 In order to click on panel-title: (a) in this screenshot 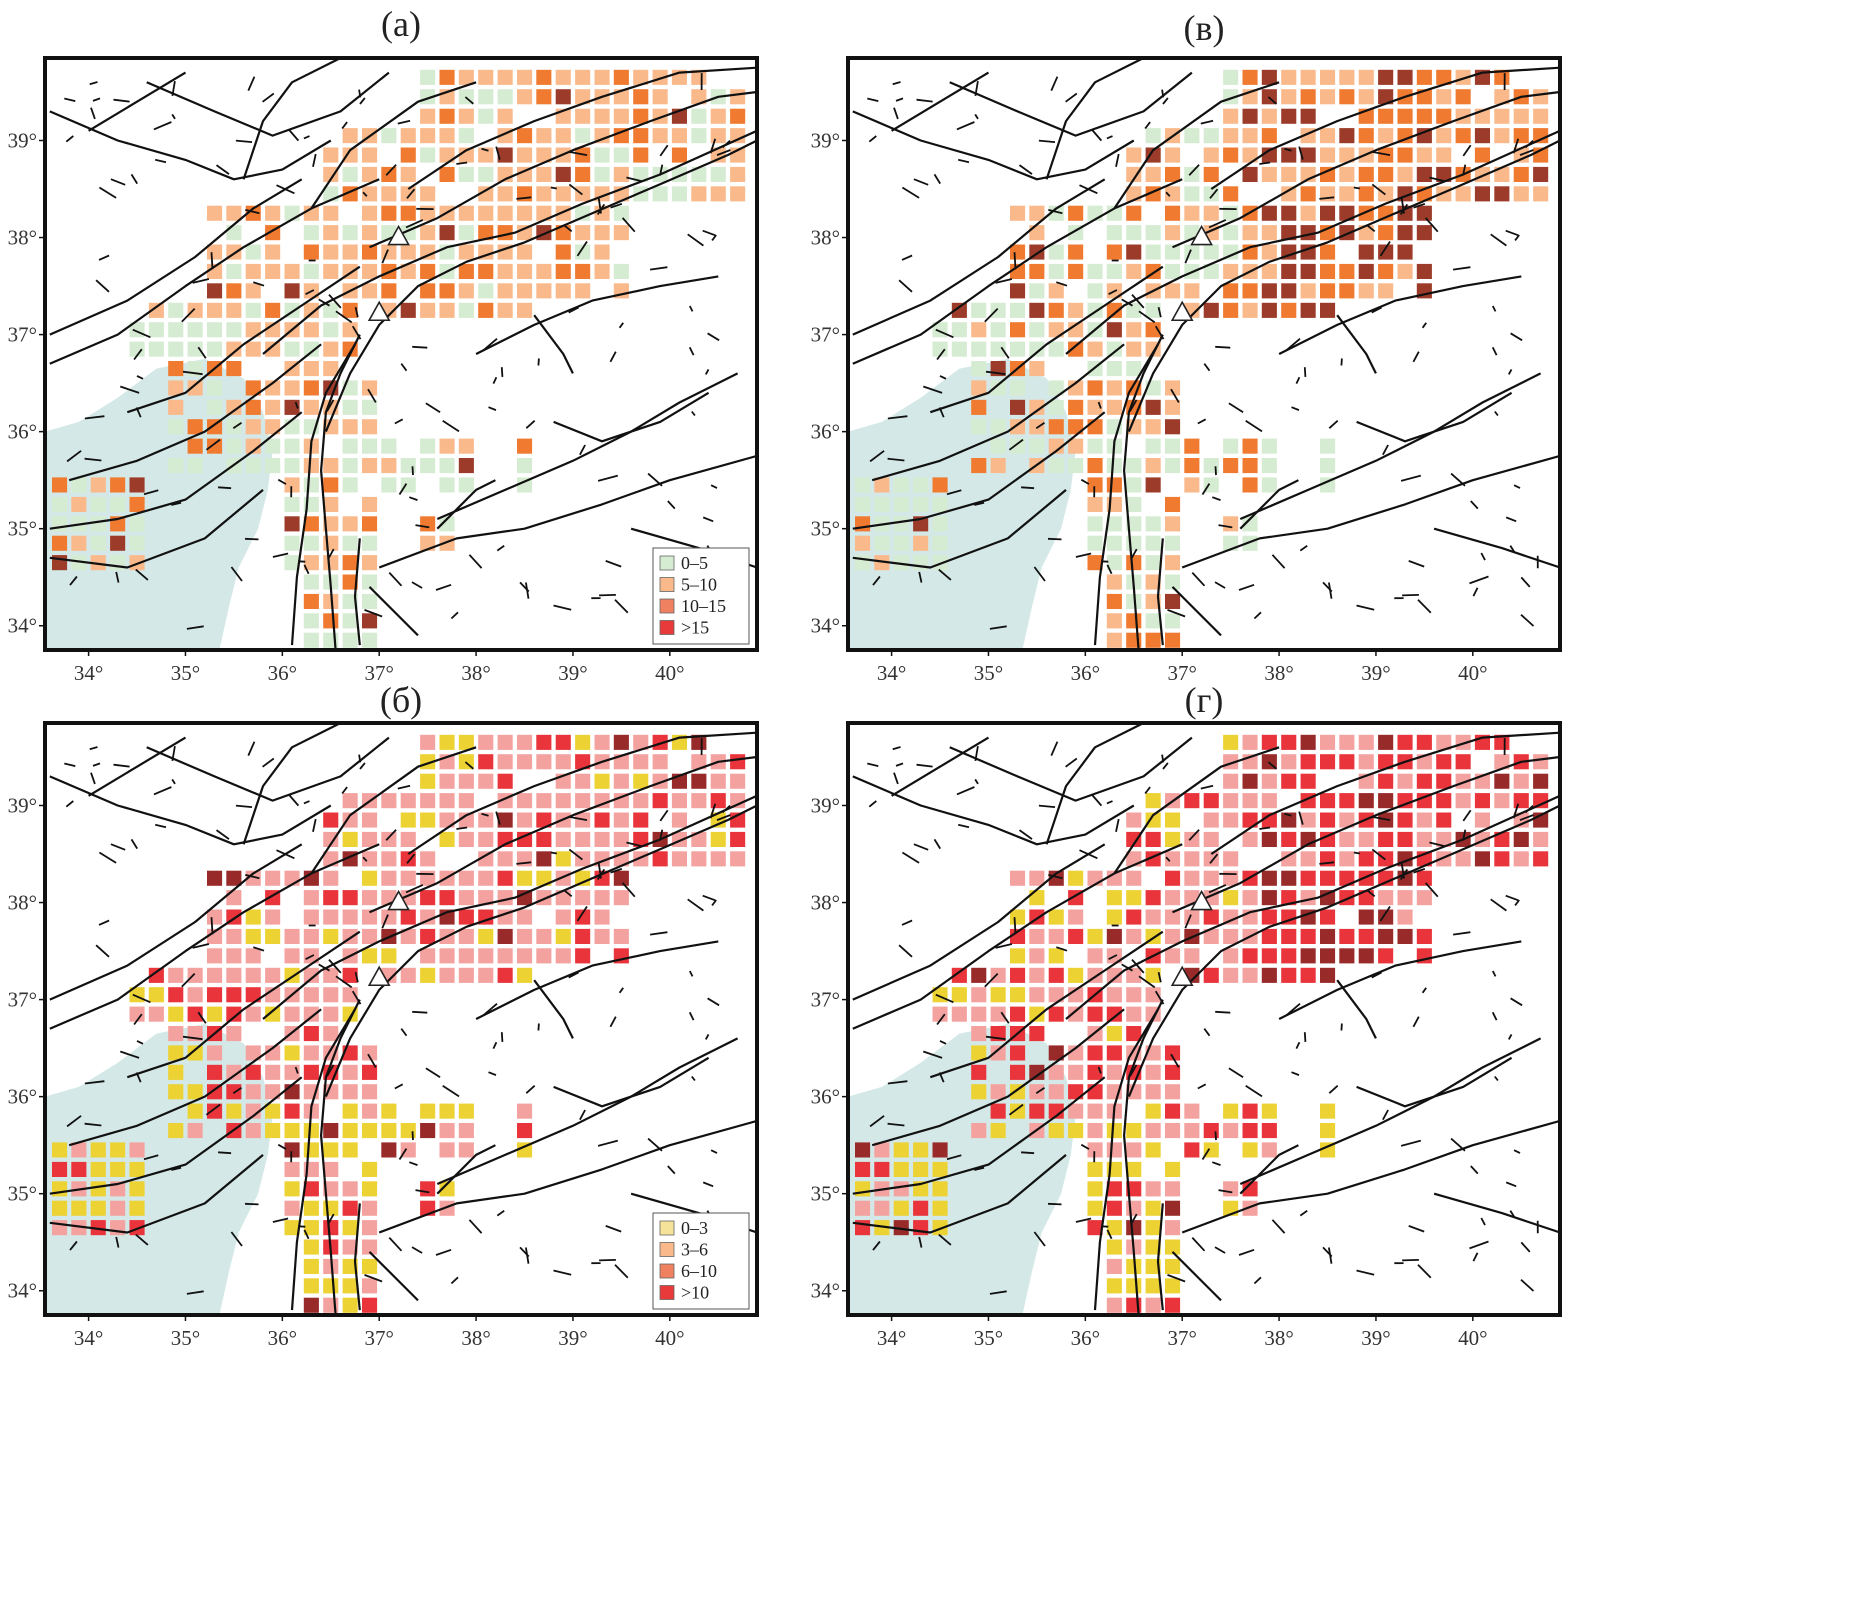, I will do `click(401, 24)`.